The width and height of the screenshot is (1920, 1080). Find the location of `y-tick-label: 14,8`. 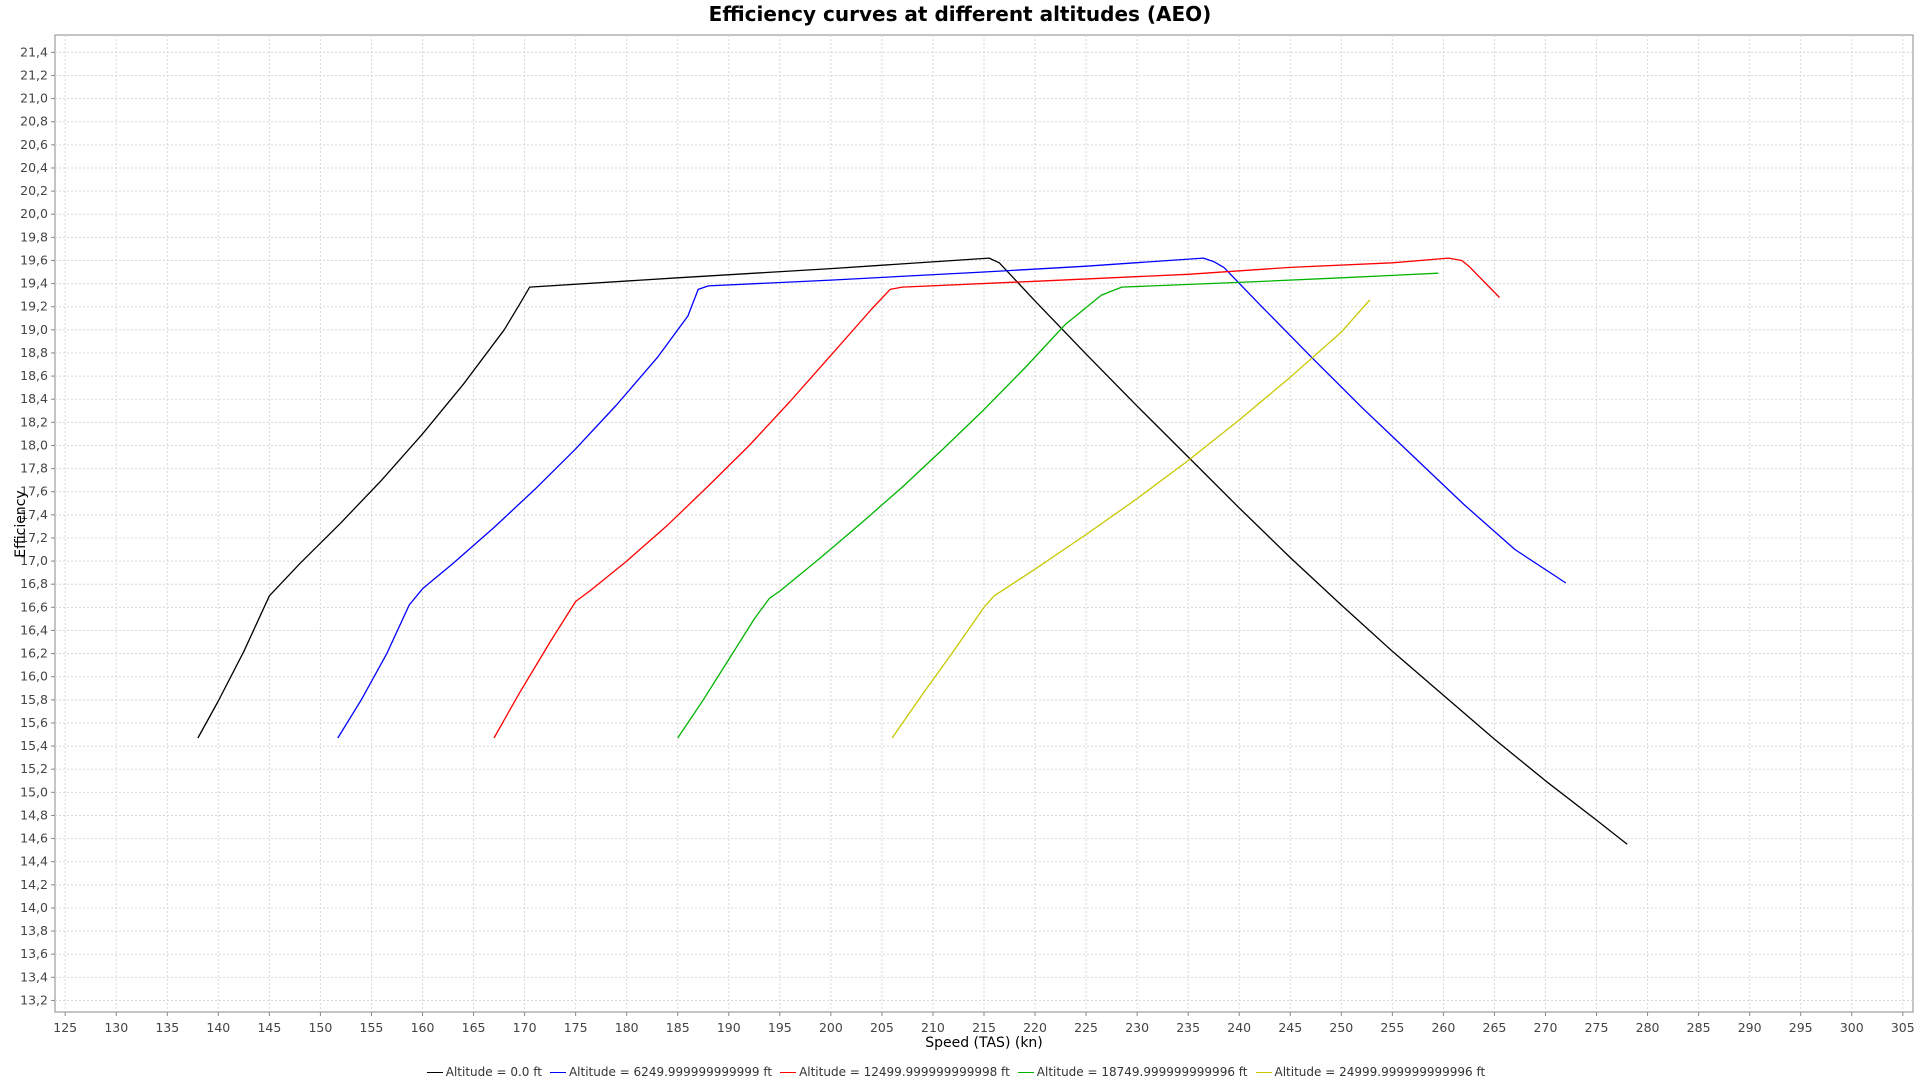

y-tick-label: 14,8 is located at coordinates (34, 814).